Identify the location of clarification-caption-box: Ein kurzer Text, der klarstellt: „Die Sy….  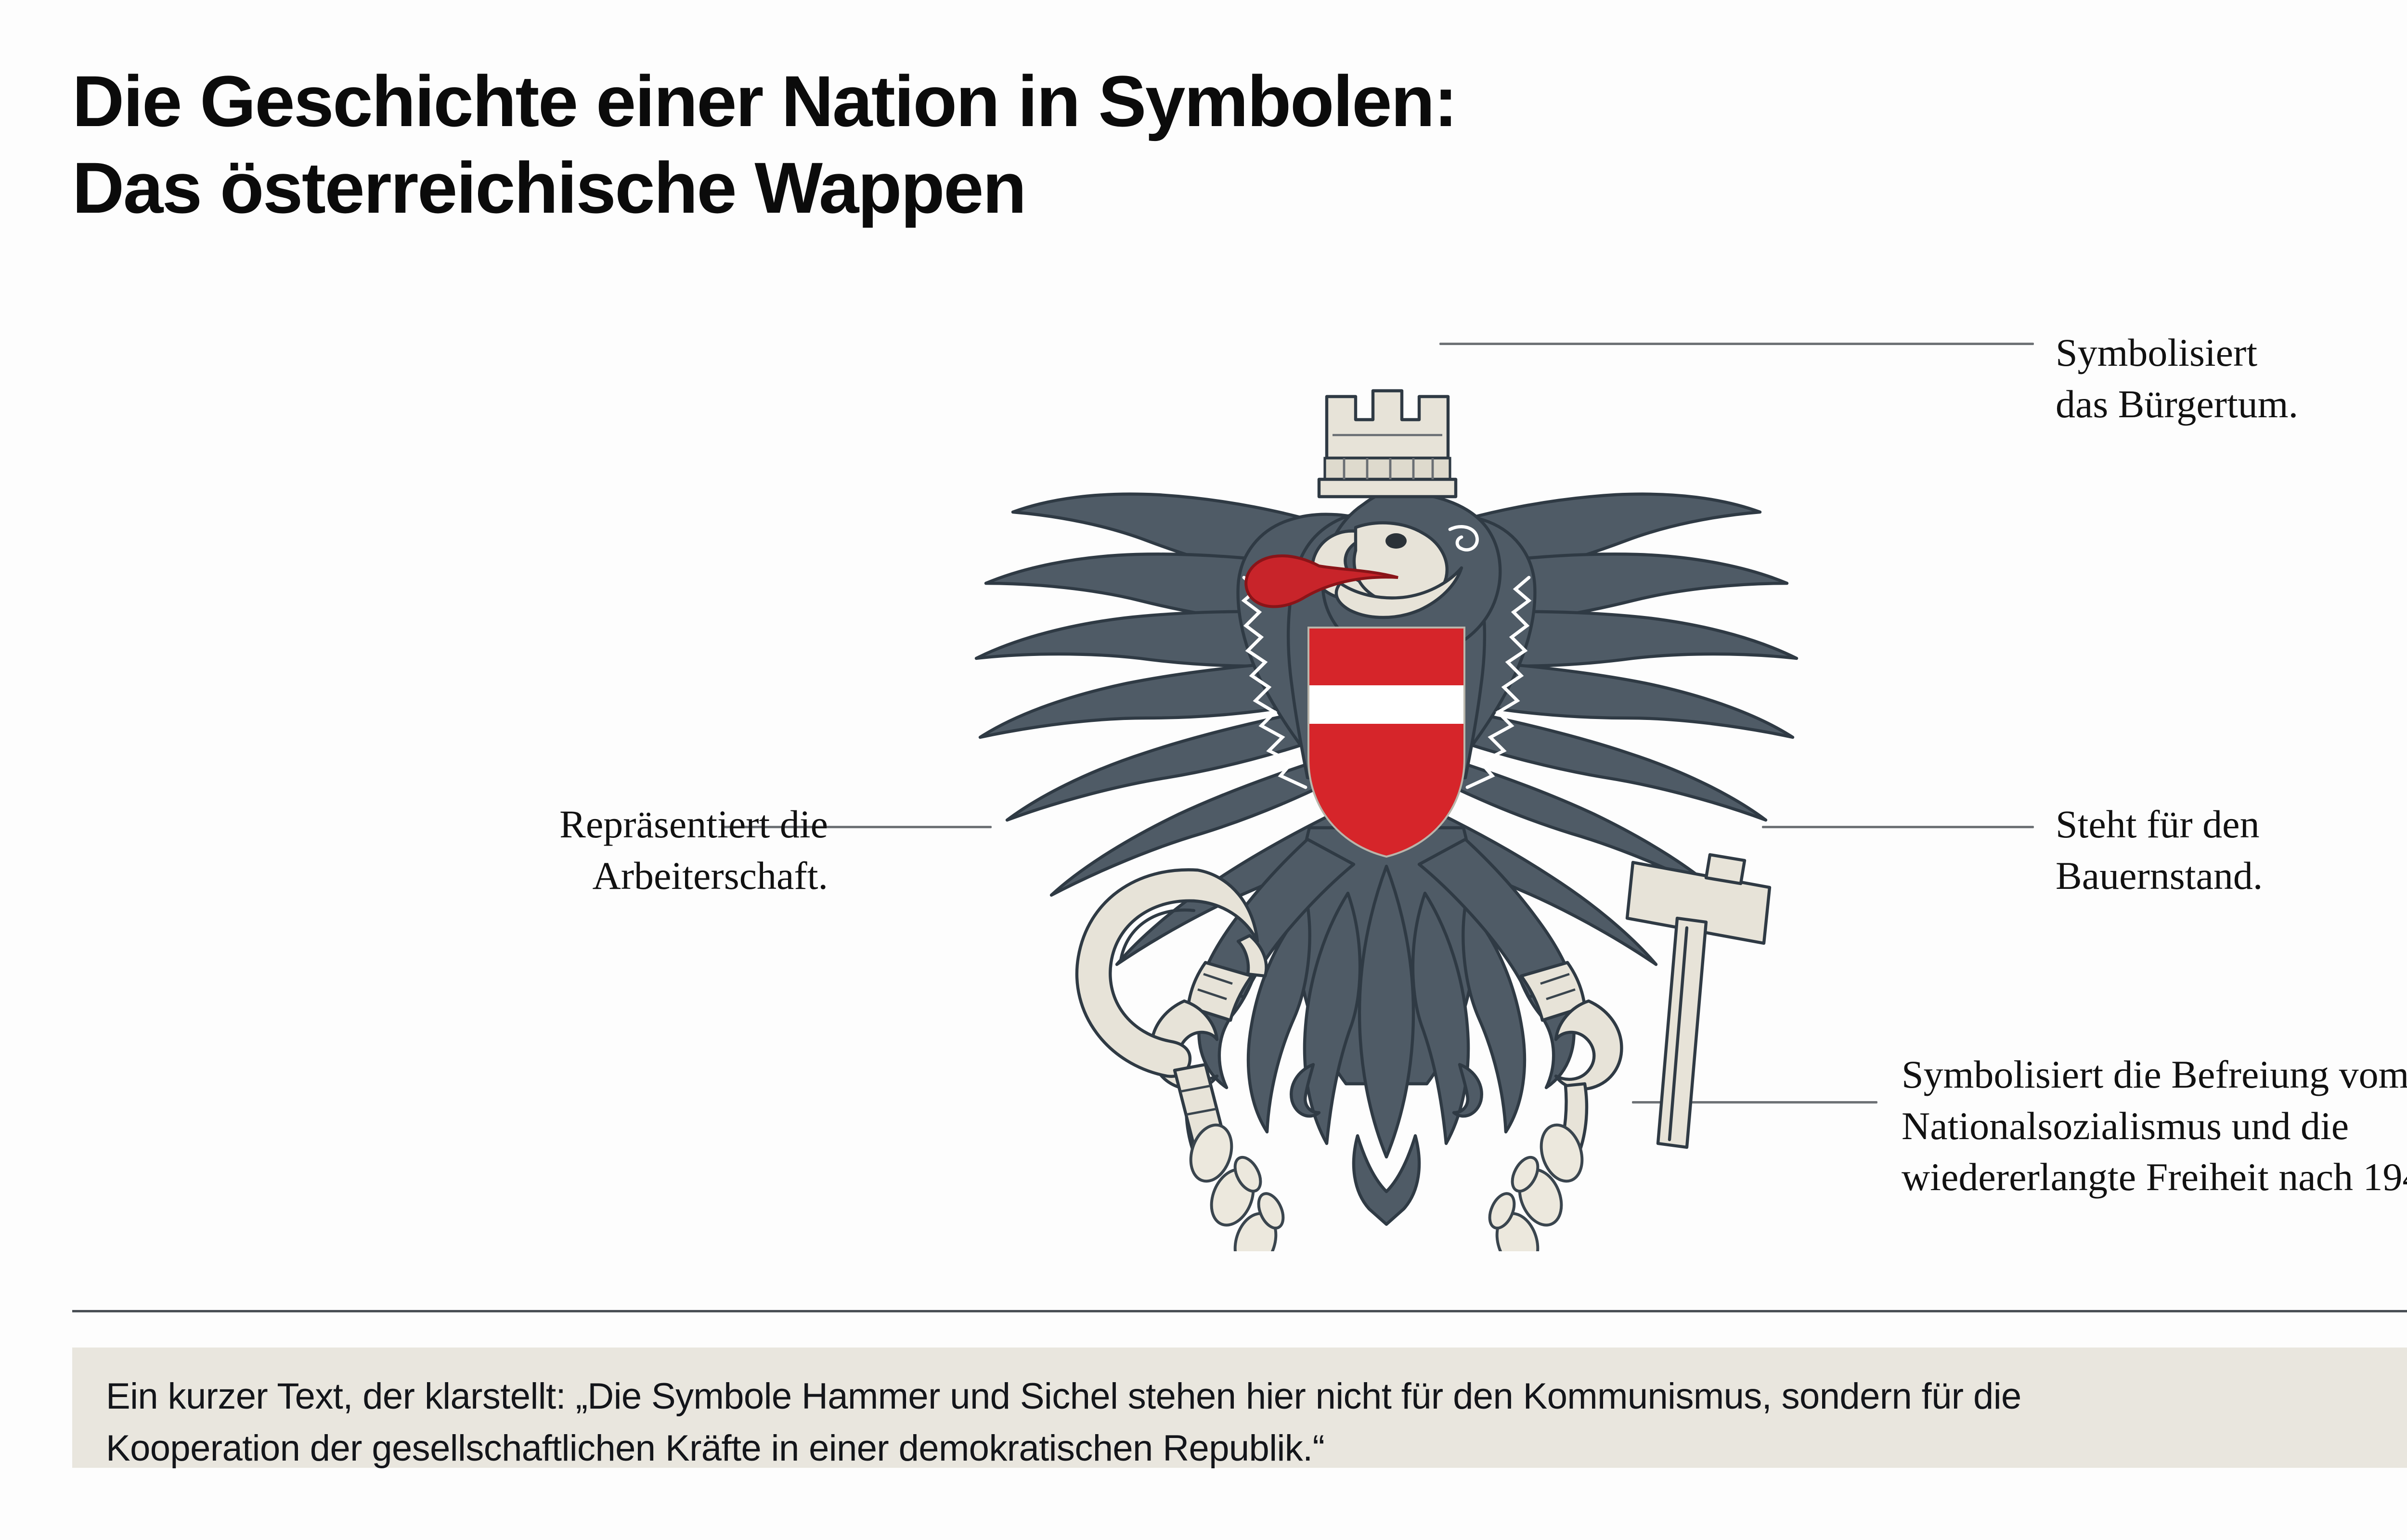
(1239, 1408).